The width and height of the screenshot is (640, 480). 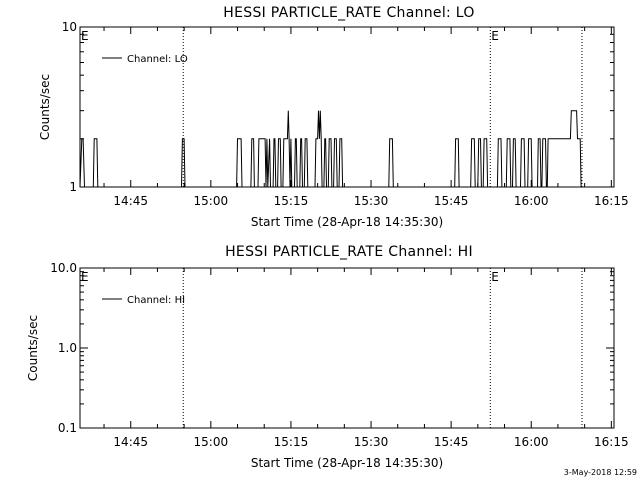 I want to click on panel-lo-ylabel: Counts/sec, so click(x=45, y=107).